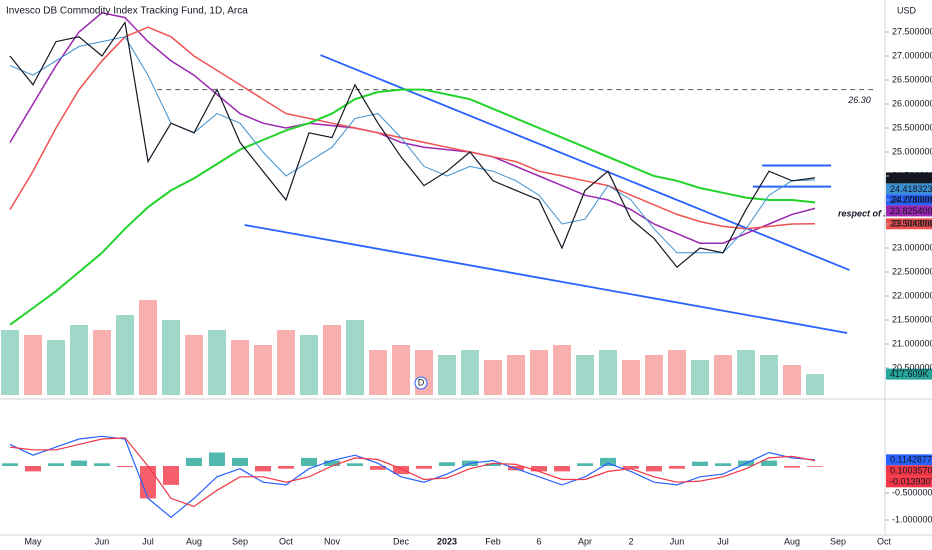  I want to click on annotation: respect of 2, so click(863, 213).